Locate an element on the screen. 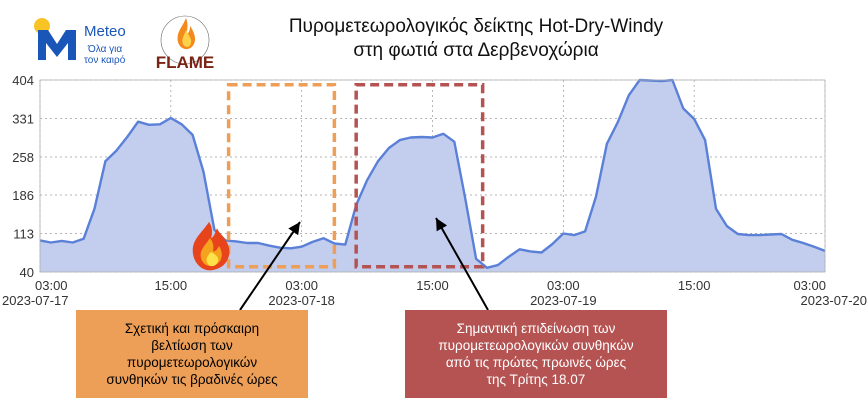  callout-deterioration-line: Σημαντική επιδείνωση των is located at coordinates (536, 328).